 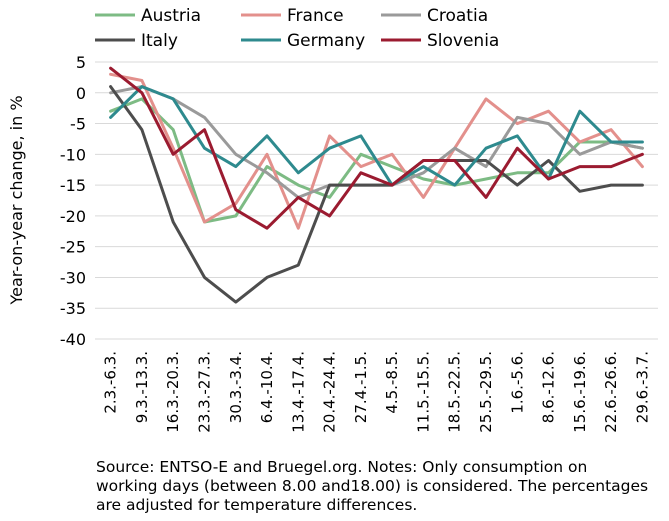 What do you see at coordinates (298, 392) in the screenshot?
I see `x-tick-label: 13.4.-17.4.` at bounding box center [298, 392].